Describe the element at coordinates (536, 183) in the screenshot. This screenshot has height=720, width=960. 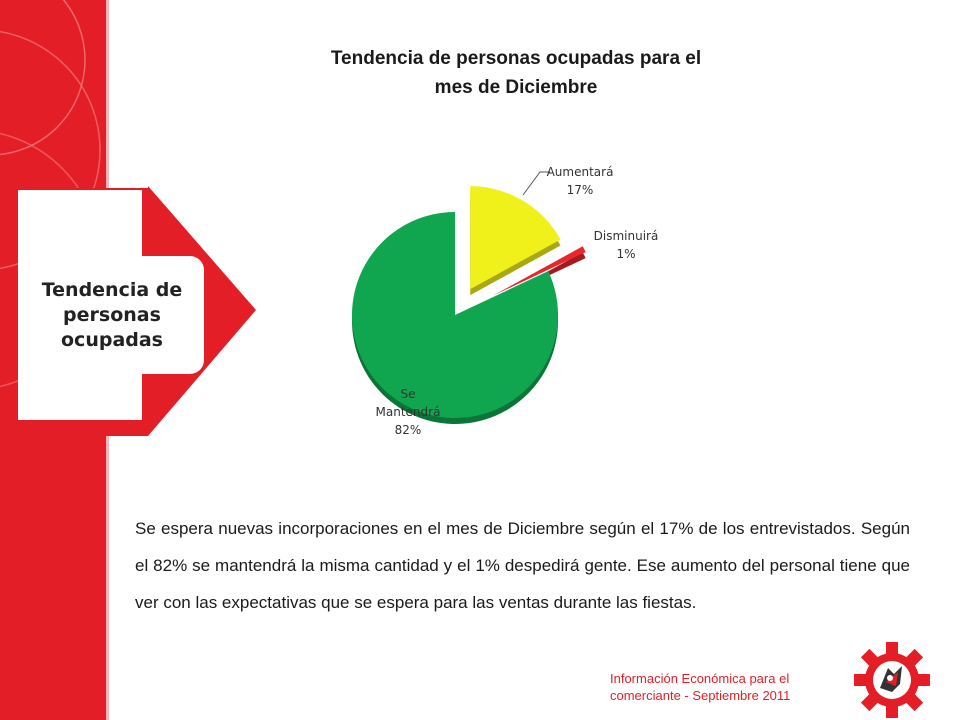
I see `leader-line` at that location.